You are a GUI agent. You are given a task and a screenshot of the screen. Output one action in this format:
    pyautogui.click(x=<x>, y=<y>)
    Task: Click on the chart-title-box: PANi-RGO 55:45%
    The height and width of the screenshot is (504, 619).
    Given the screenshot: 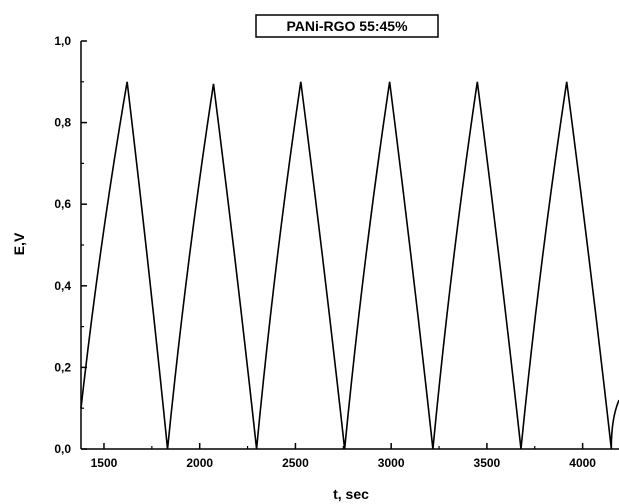 What is the action you would take?
    pyautogui.click(x=347, y=26)
    